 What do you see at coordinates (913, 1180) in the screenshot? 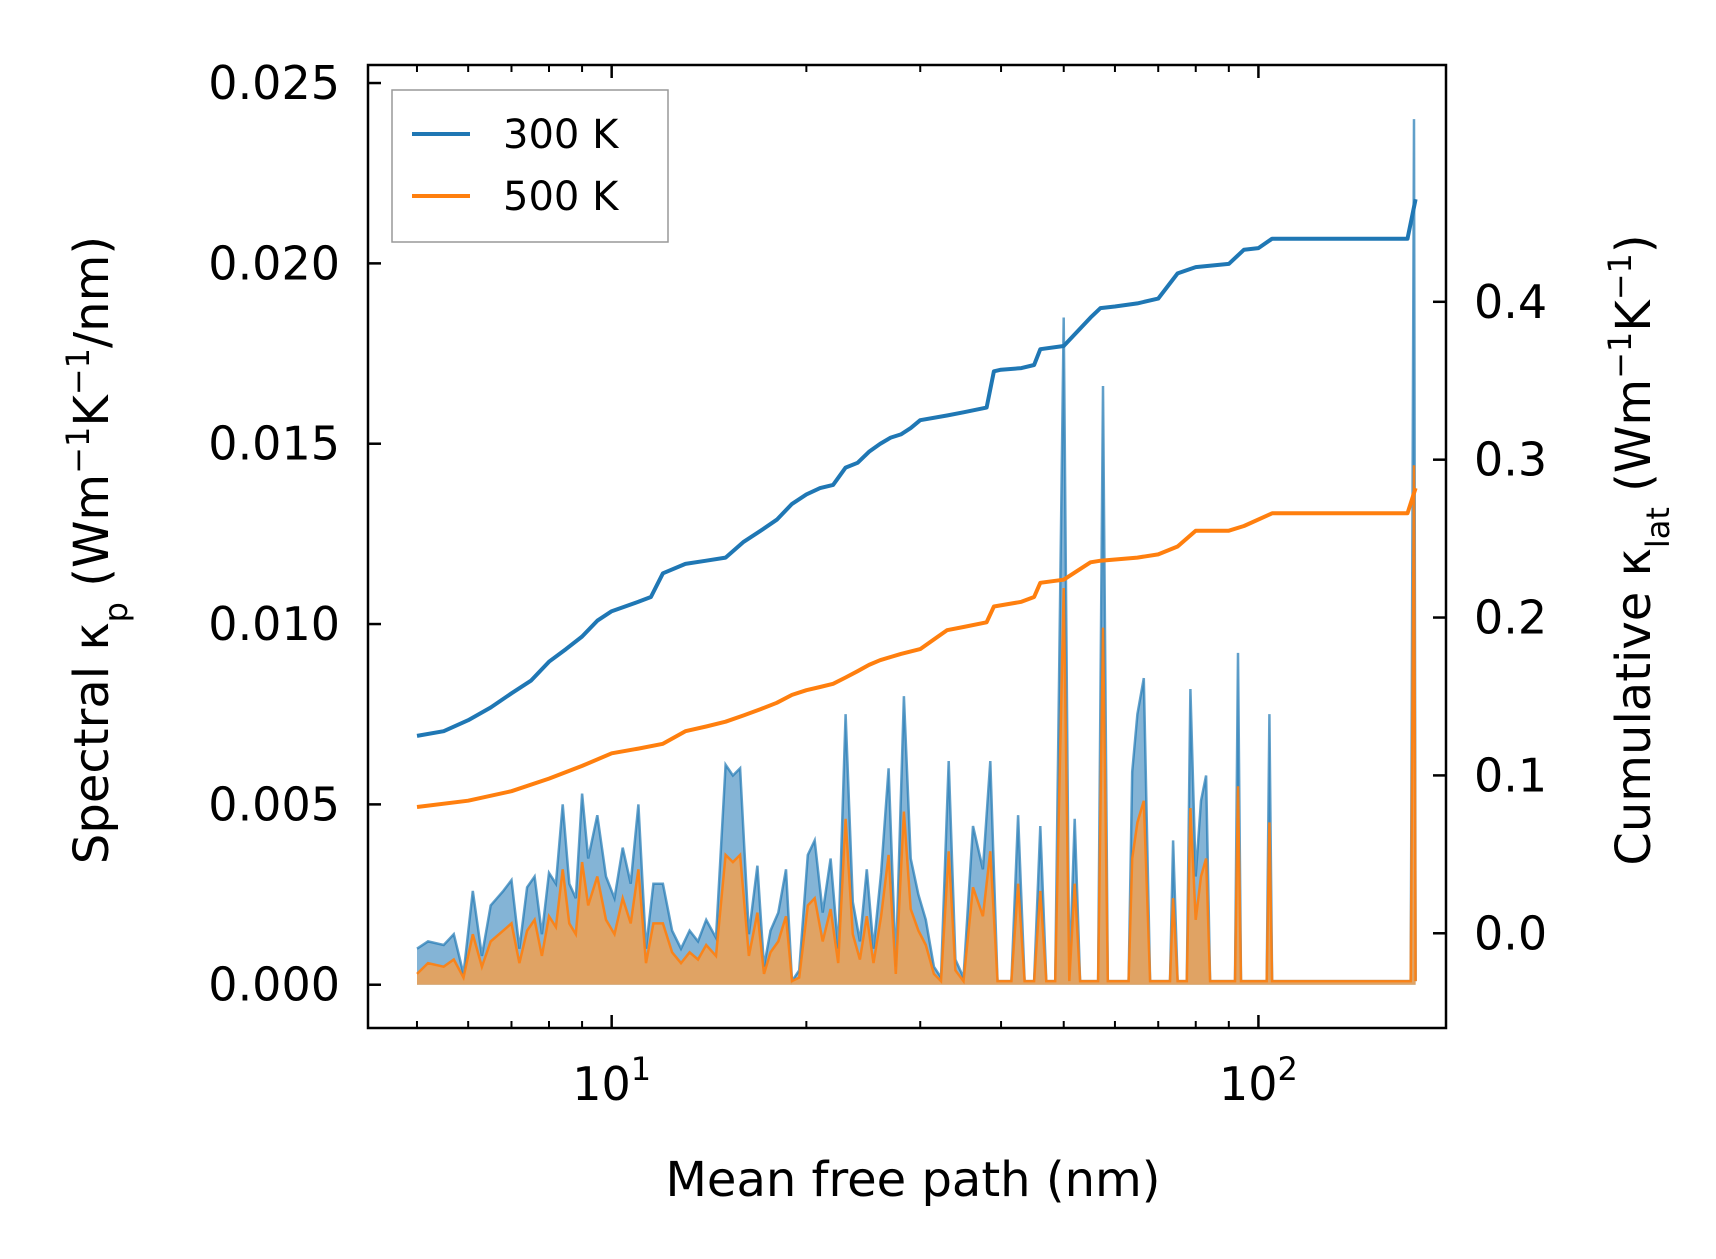
I see `x-axis-label: Mean free path (nm)` at bounding box center [913, 1180].